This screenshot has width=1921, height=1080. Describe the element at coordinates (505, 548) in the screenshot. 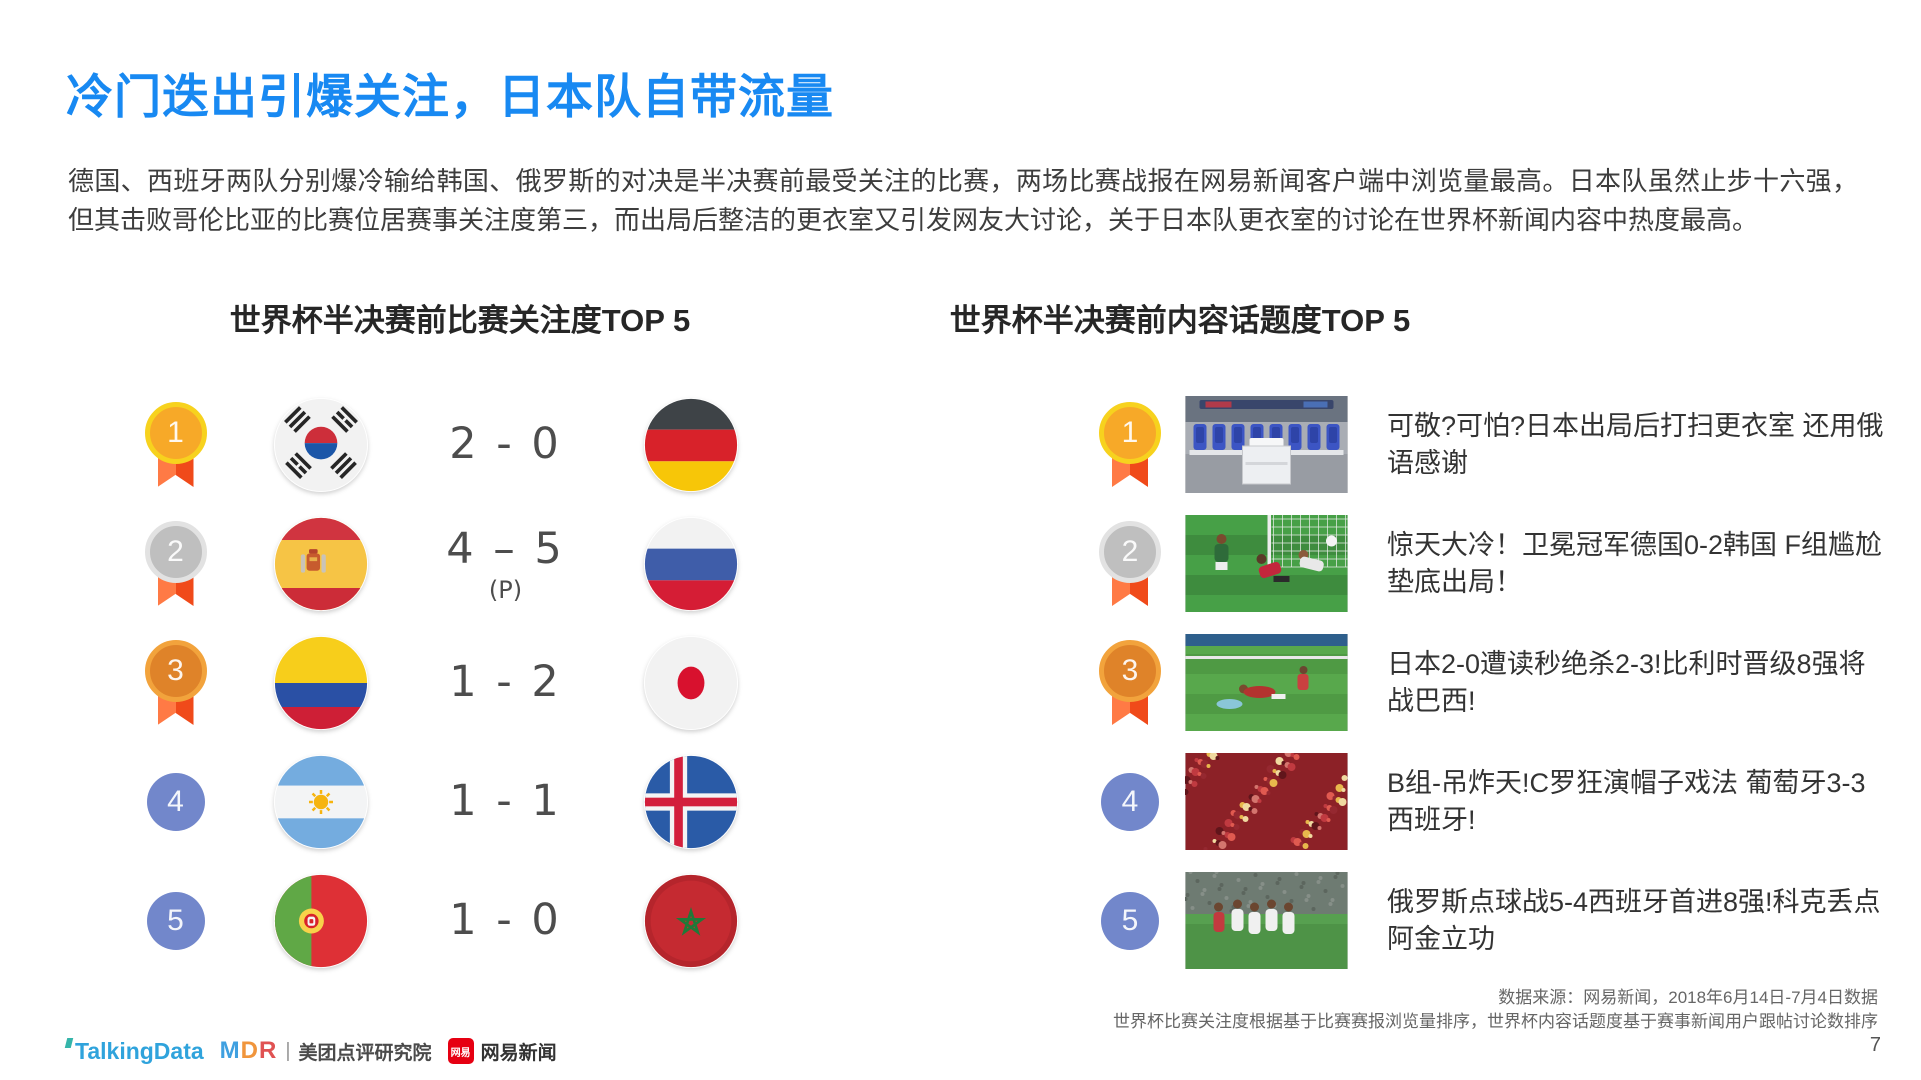

I see `match-score: 4 – 5` at that location.